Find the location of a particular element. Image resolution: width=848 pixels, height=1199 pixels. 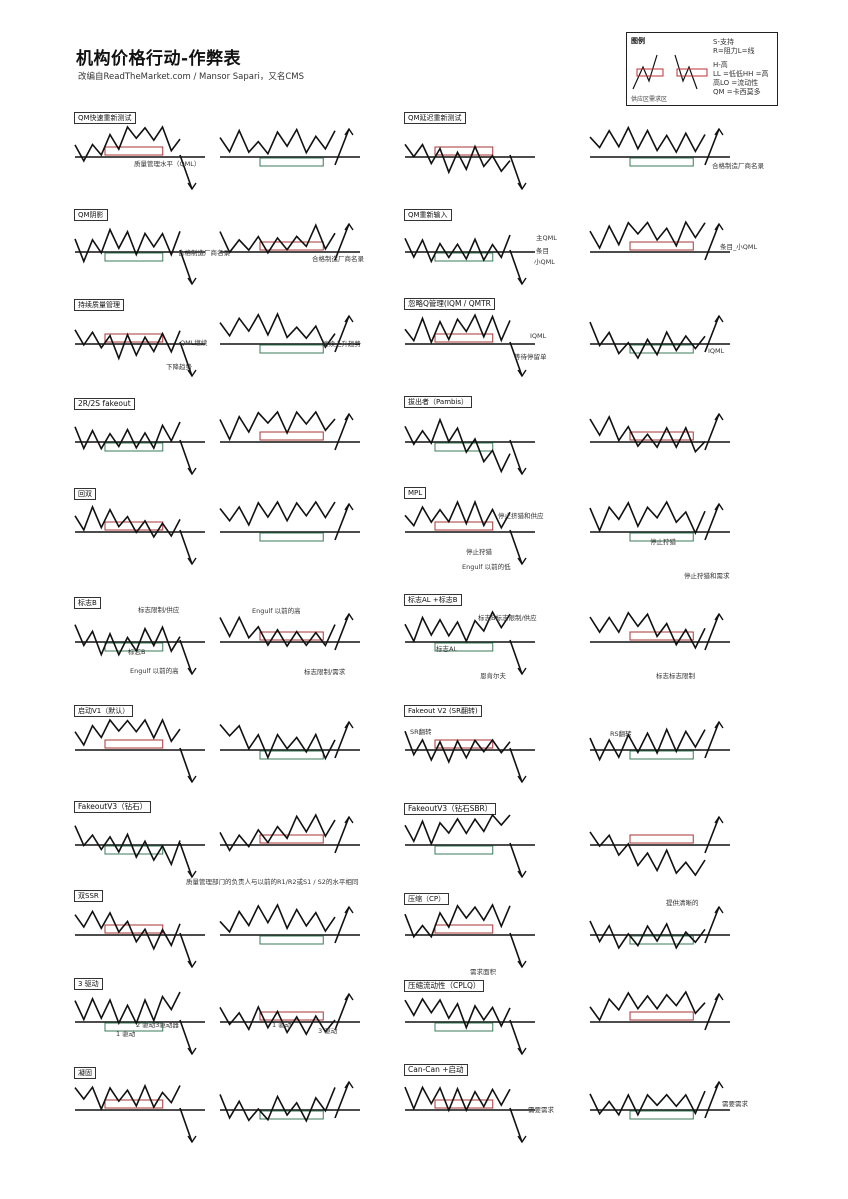

note-drive1: 1 驱动 is located at coordinates (282, 1025).